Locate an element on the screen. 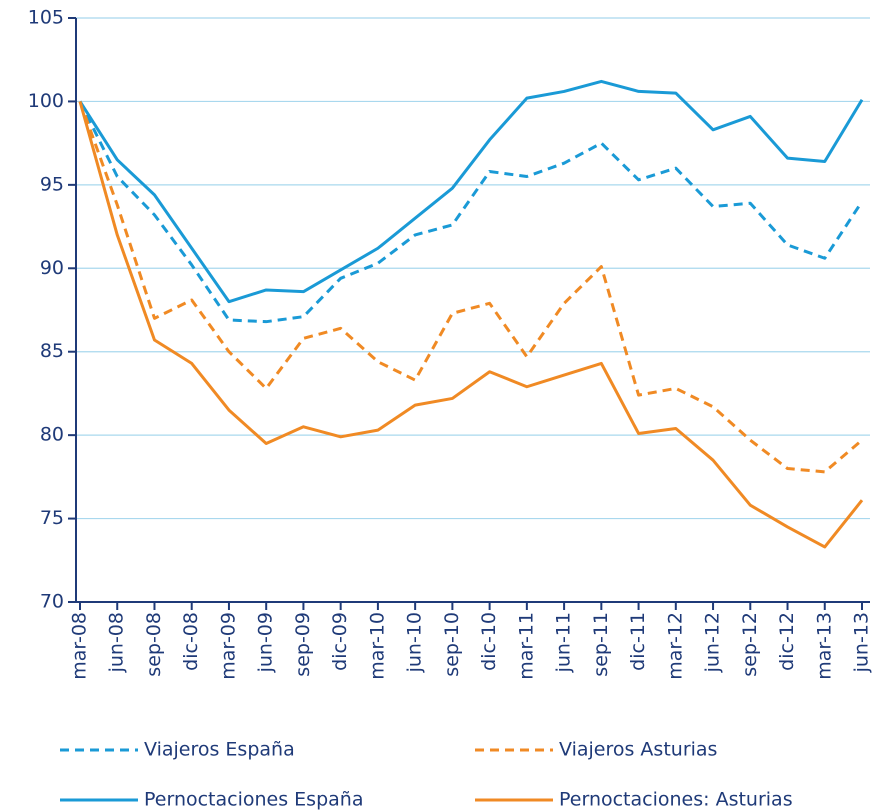  y-tick-label: 75 is located at coordinates (52, 518).